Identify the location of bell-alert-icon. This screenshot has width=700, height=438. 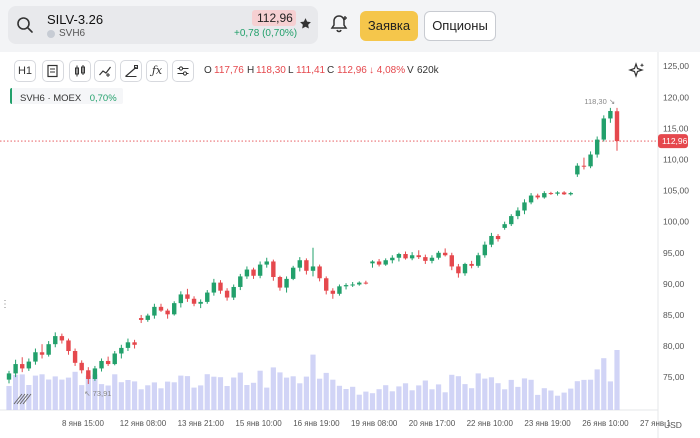
(339, 26).